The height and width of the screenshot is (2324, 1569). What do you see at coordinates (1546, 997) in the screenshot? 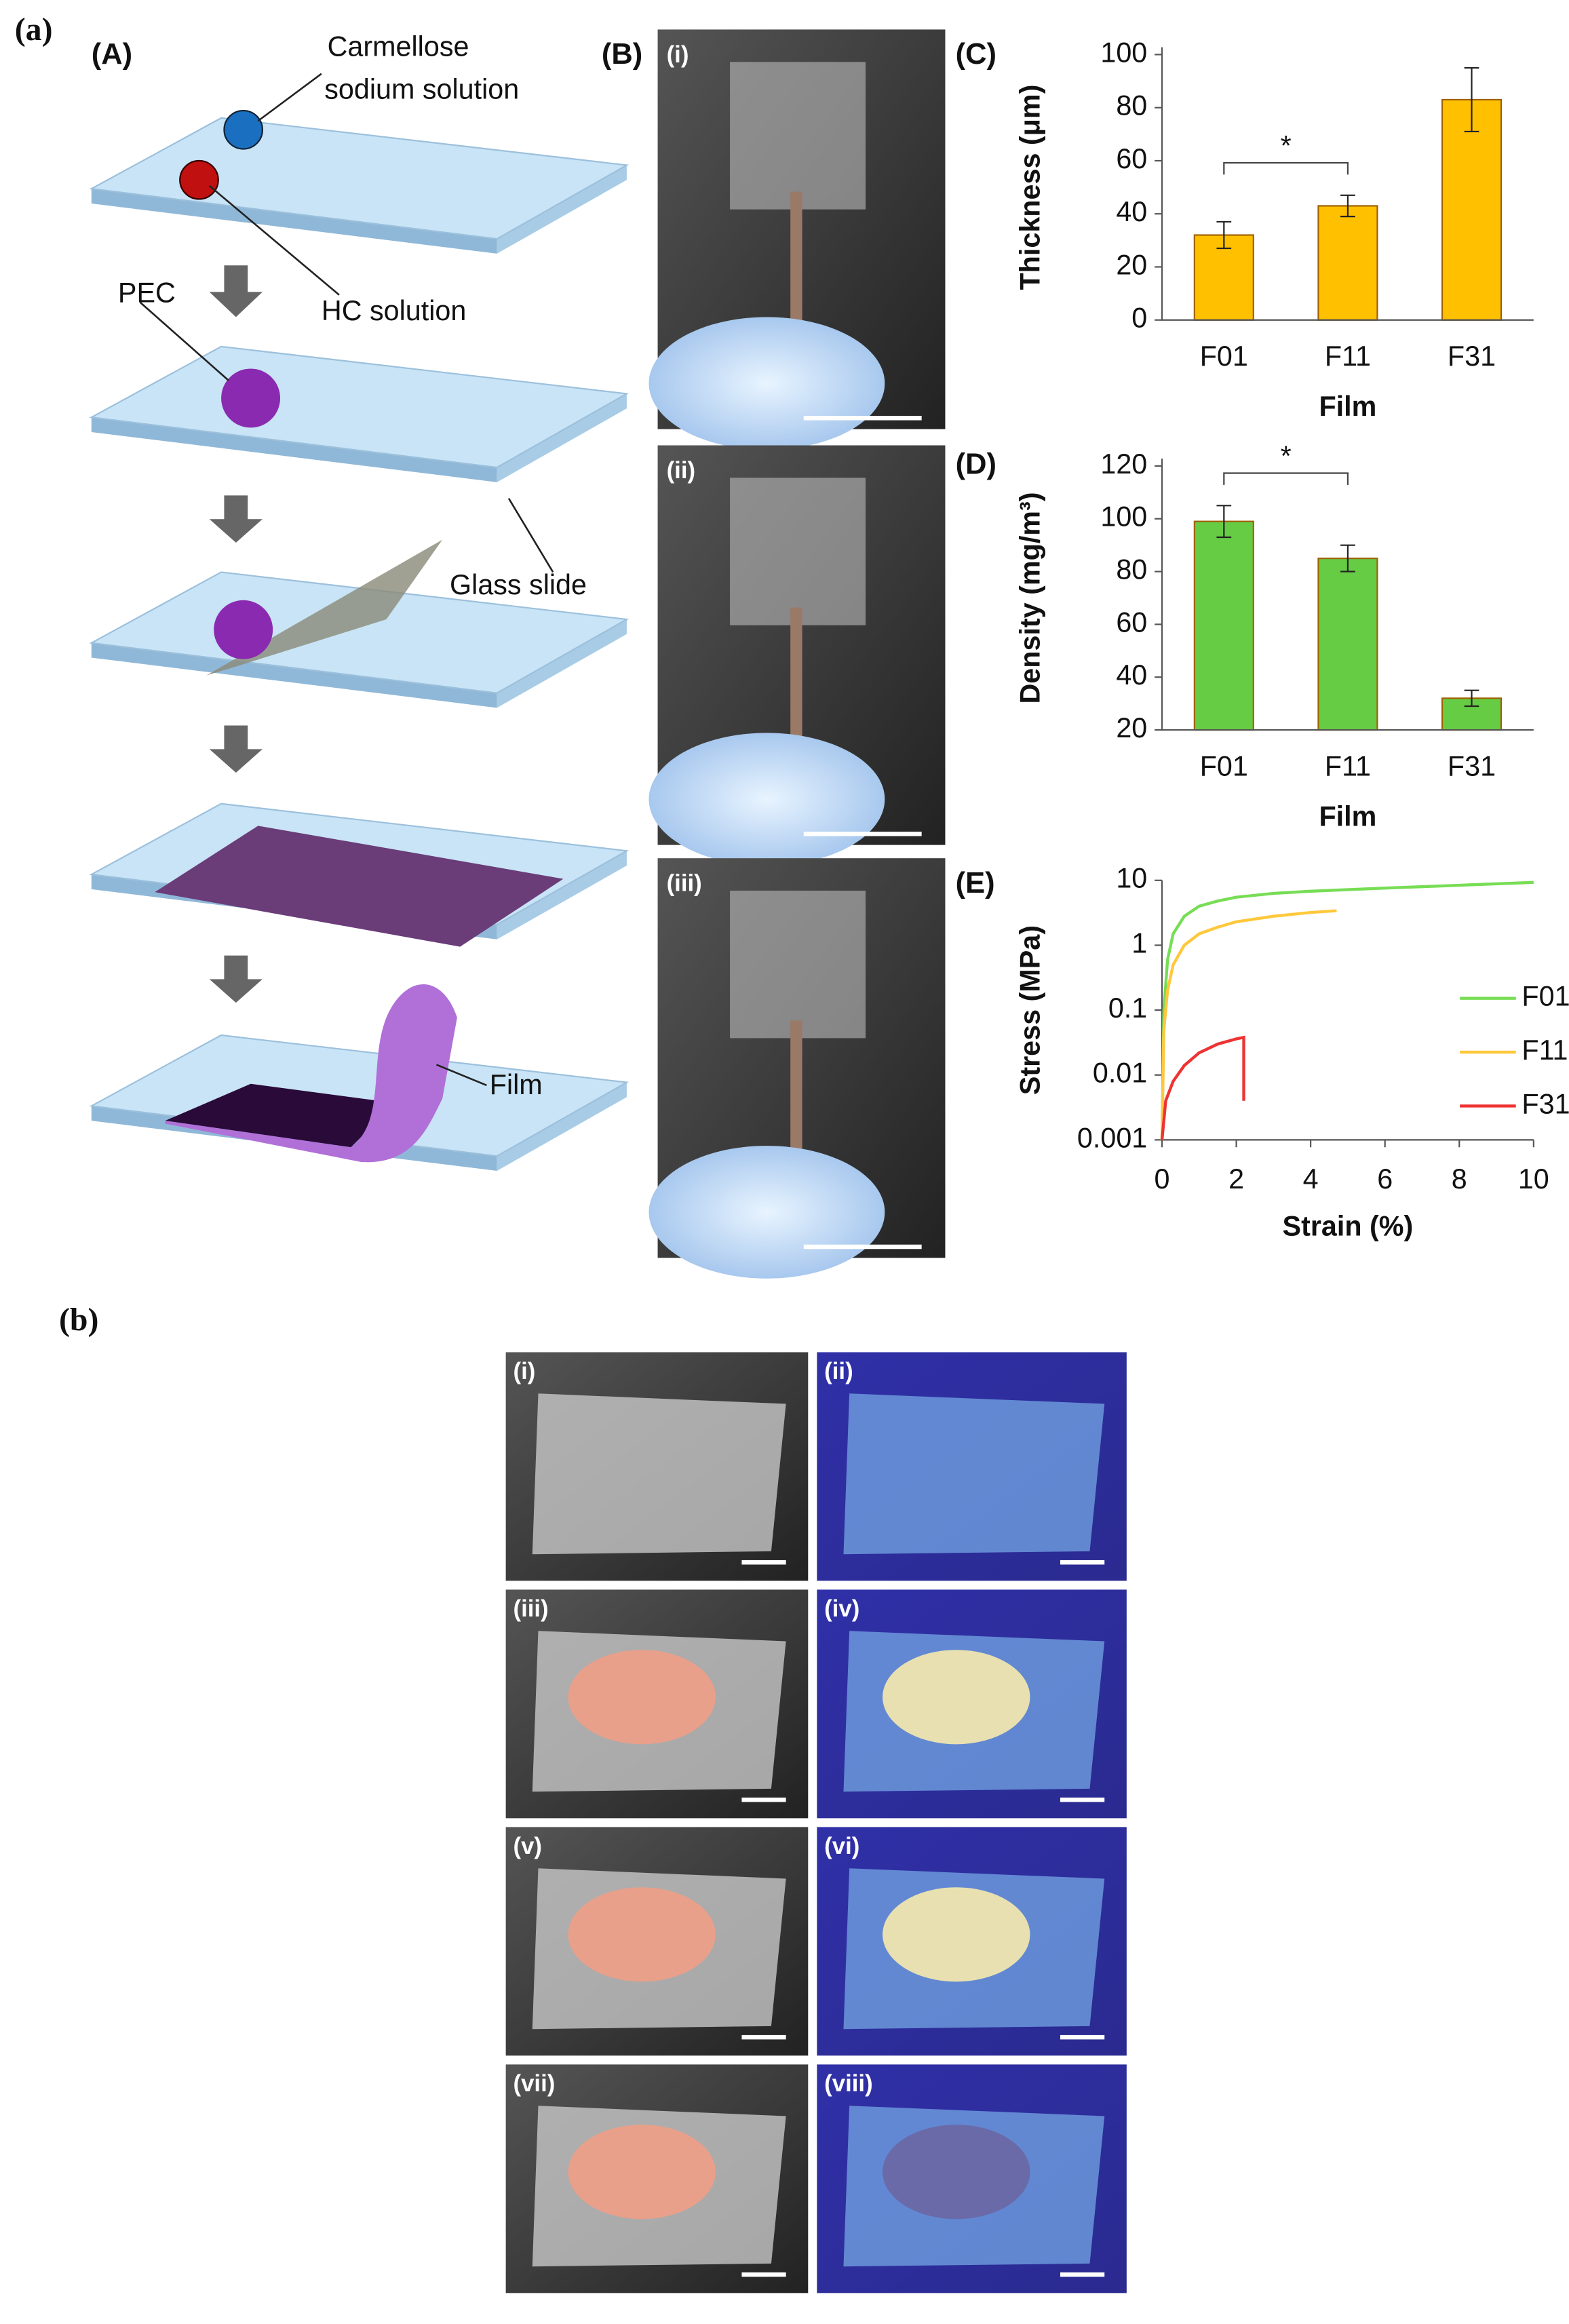
I see `legend-label: F01` at bounding box center [1546, 997].